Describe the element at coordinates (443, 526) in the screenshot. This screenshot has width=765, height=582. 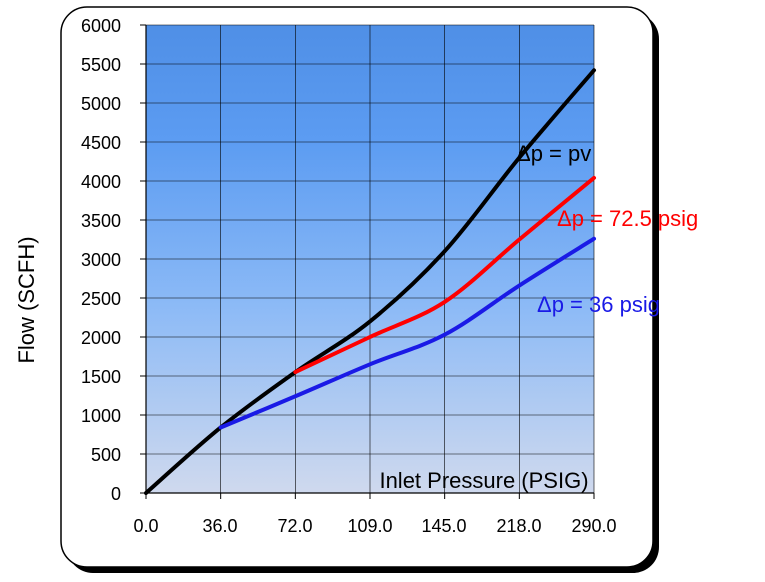
I see `x-tick-label: 145.0` at that location.